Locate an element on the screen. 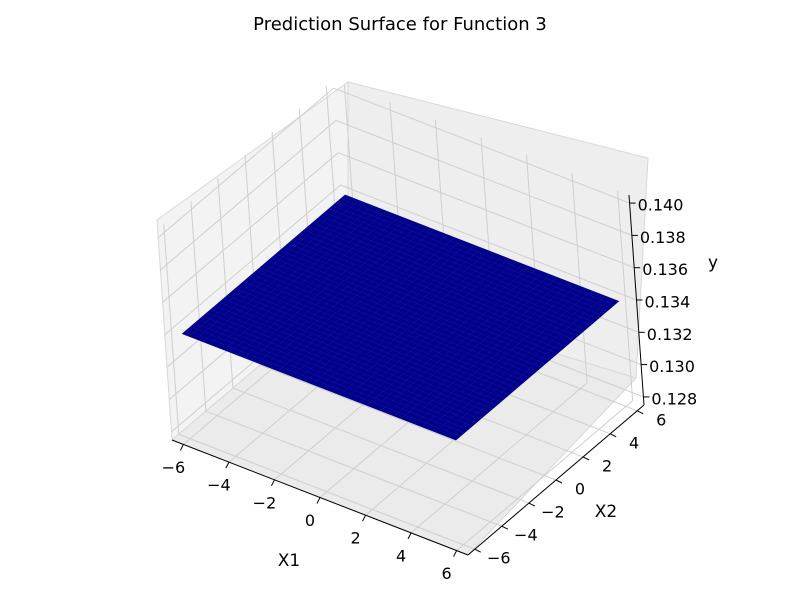 The width and height of the screenshot is (800, 600). x-axis-label: X1 is located at coordinates (289, 561).